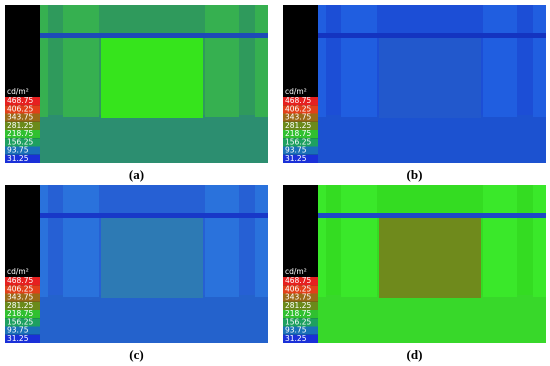 The height and width of the screenshot is (366, 550). What do you see at coordinates (415, 174) in the screenshot?
I see `panel-caption: (b)` at bounding box center [415, 174].